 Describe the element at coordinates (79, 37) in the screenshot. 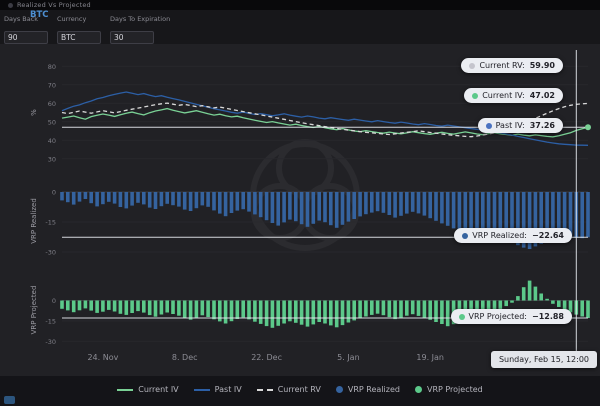

I see `currency-input` at that location.